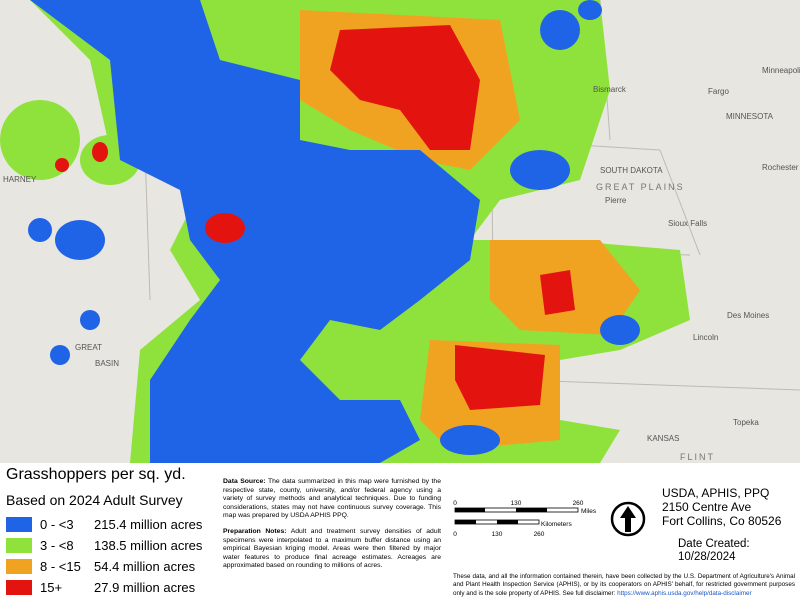  What do you see at coordinates (722, 521) in the screenshot?
I see `address-line: Fort Collins, Co 80526` at bounding box center [722, 521].